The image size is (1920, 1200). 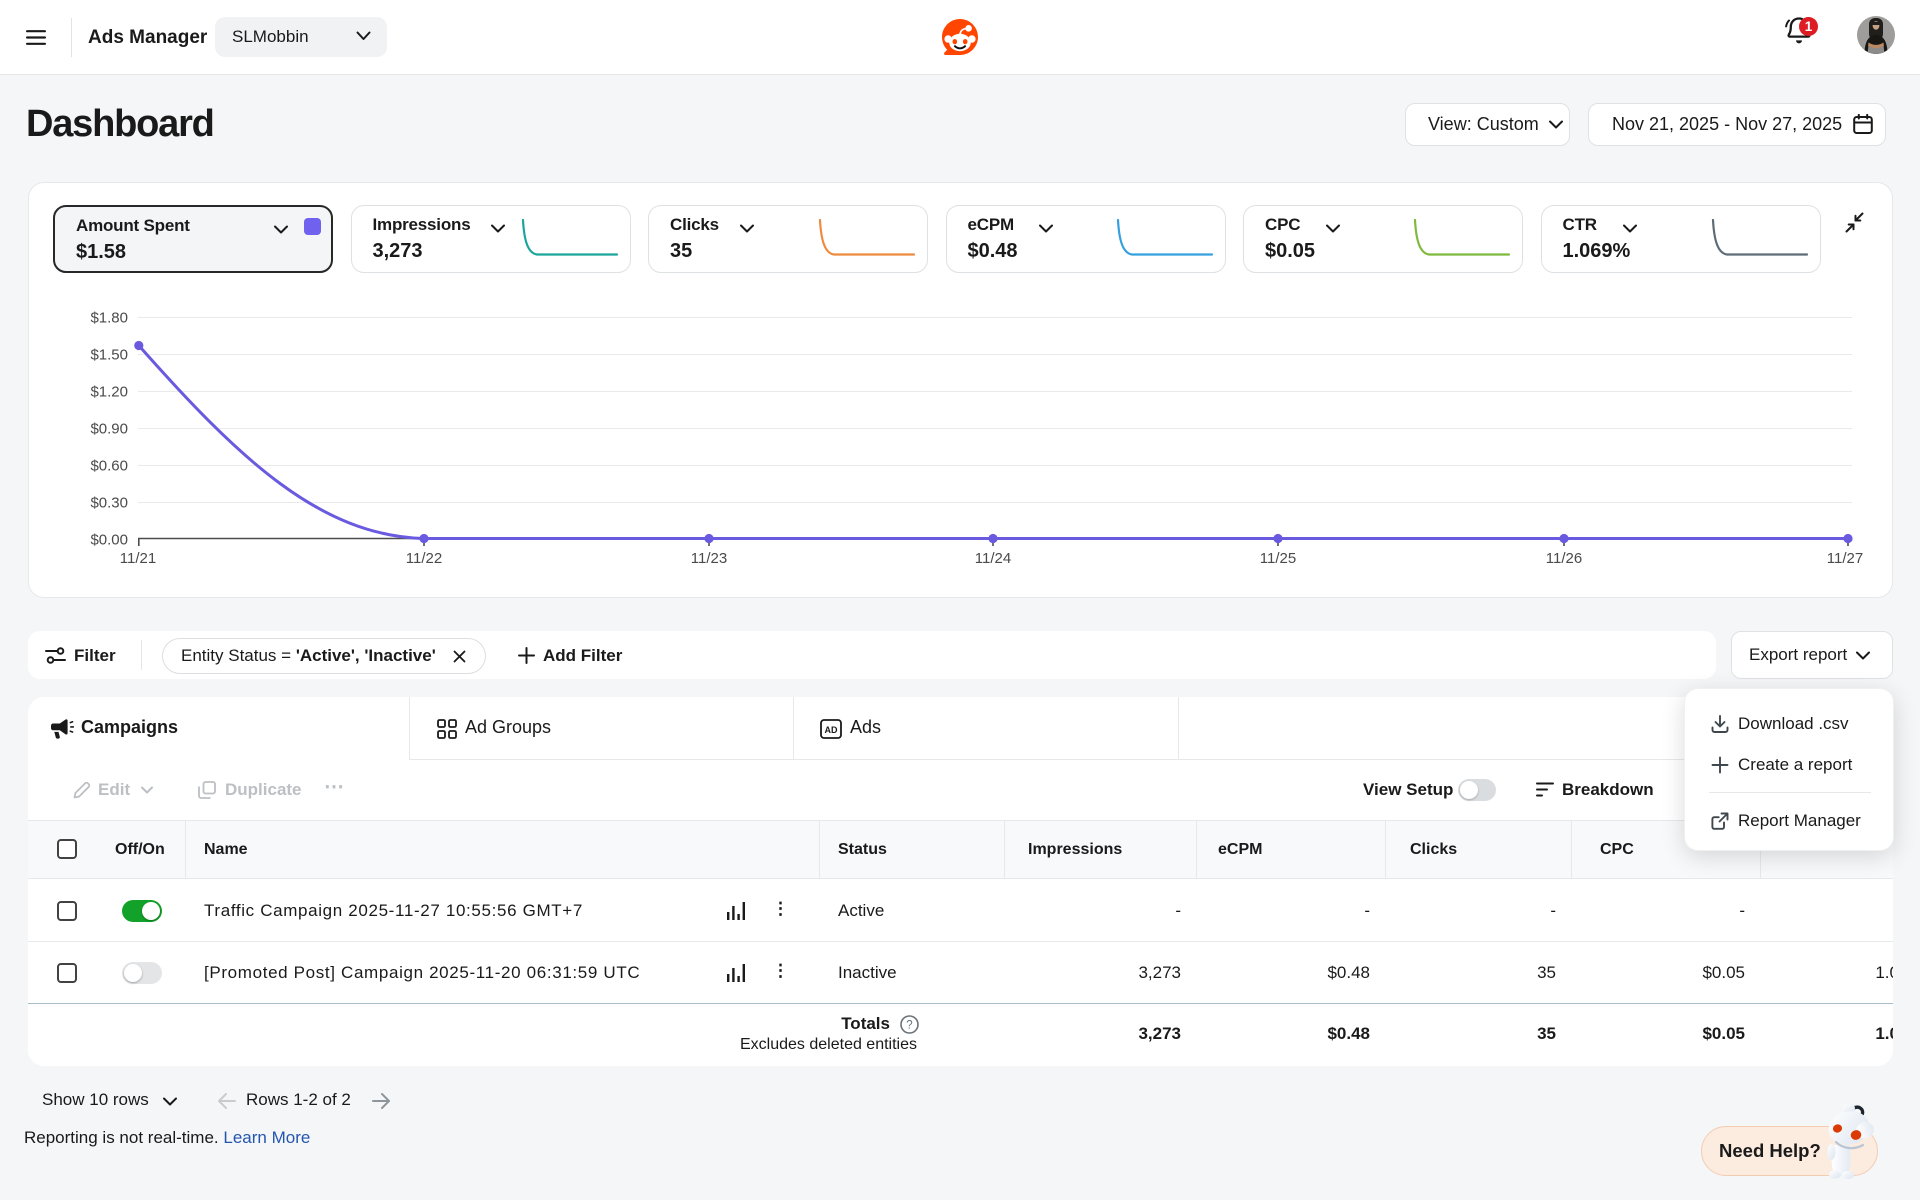 I want to click on svg-text: $1.20, so click(x=109, y=392).